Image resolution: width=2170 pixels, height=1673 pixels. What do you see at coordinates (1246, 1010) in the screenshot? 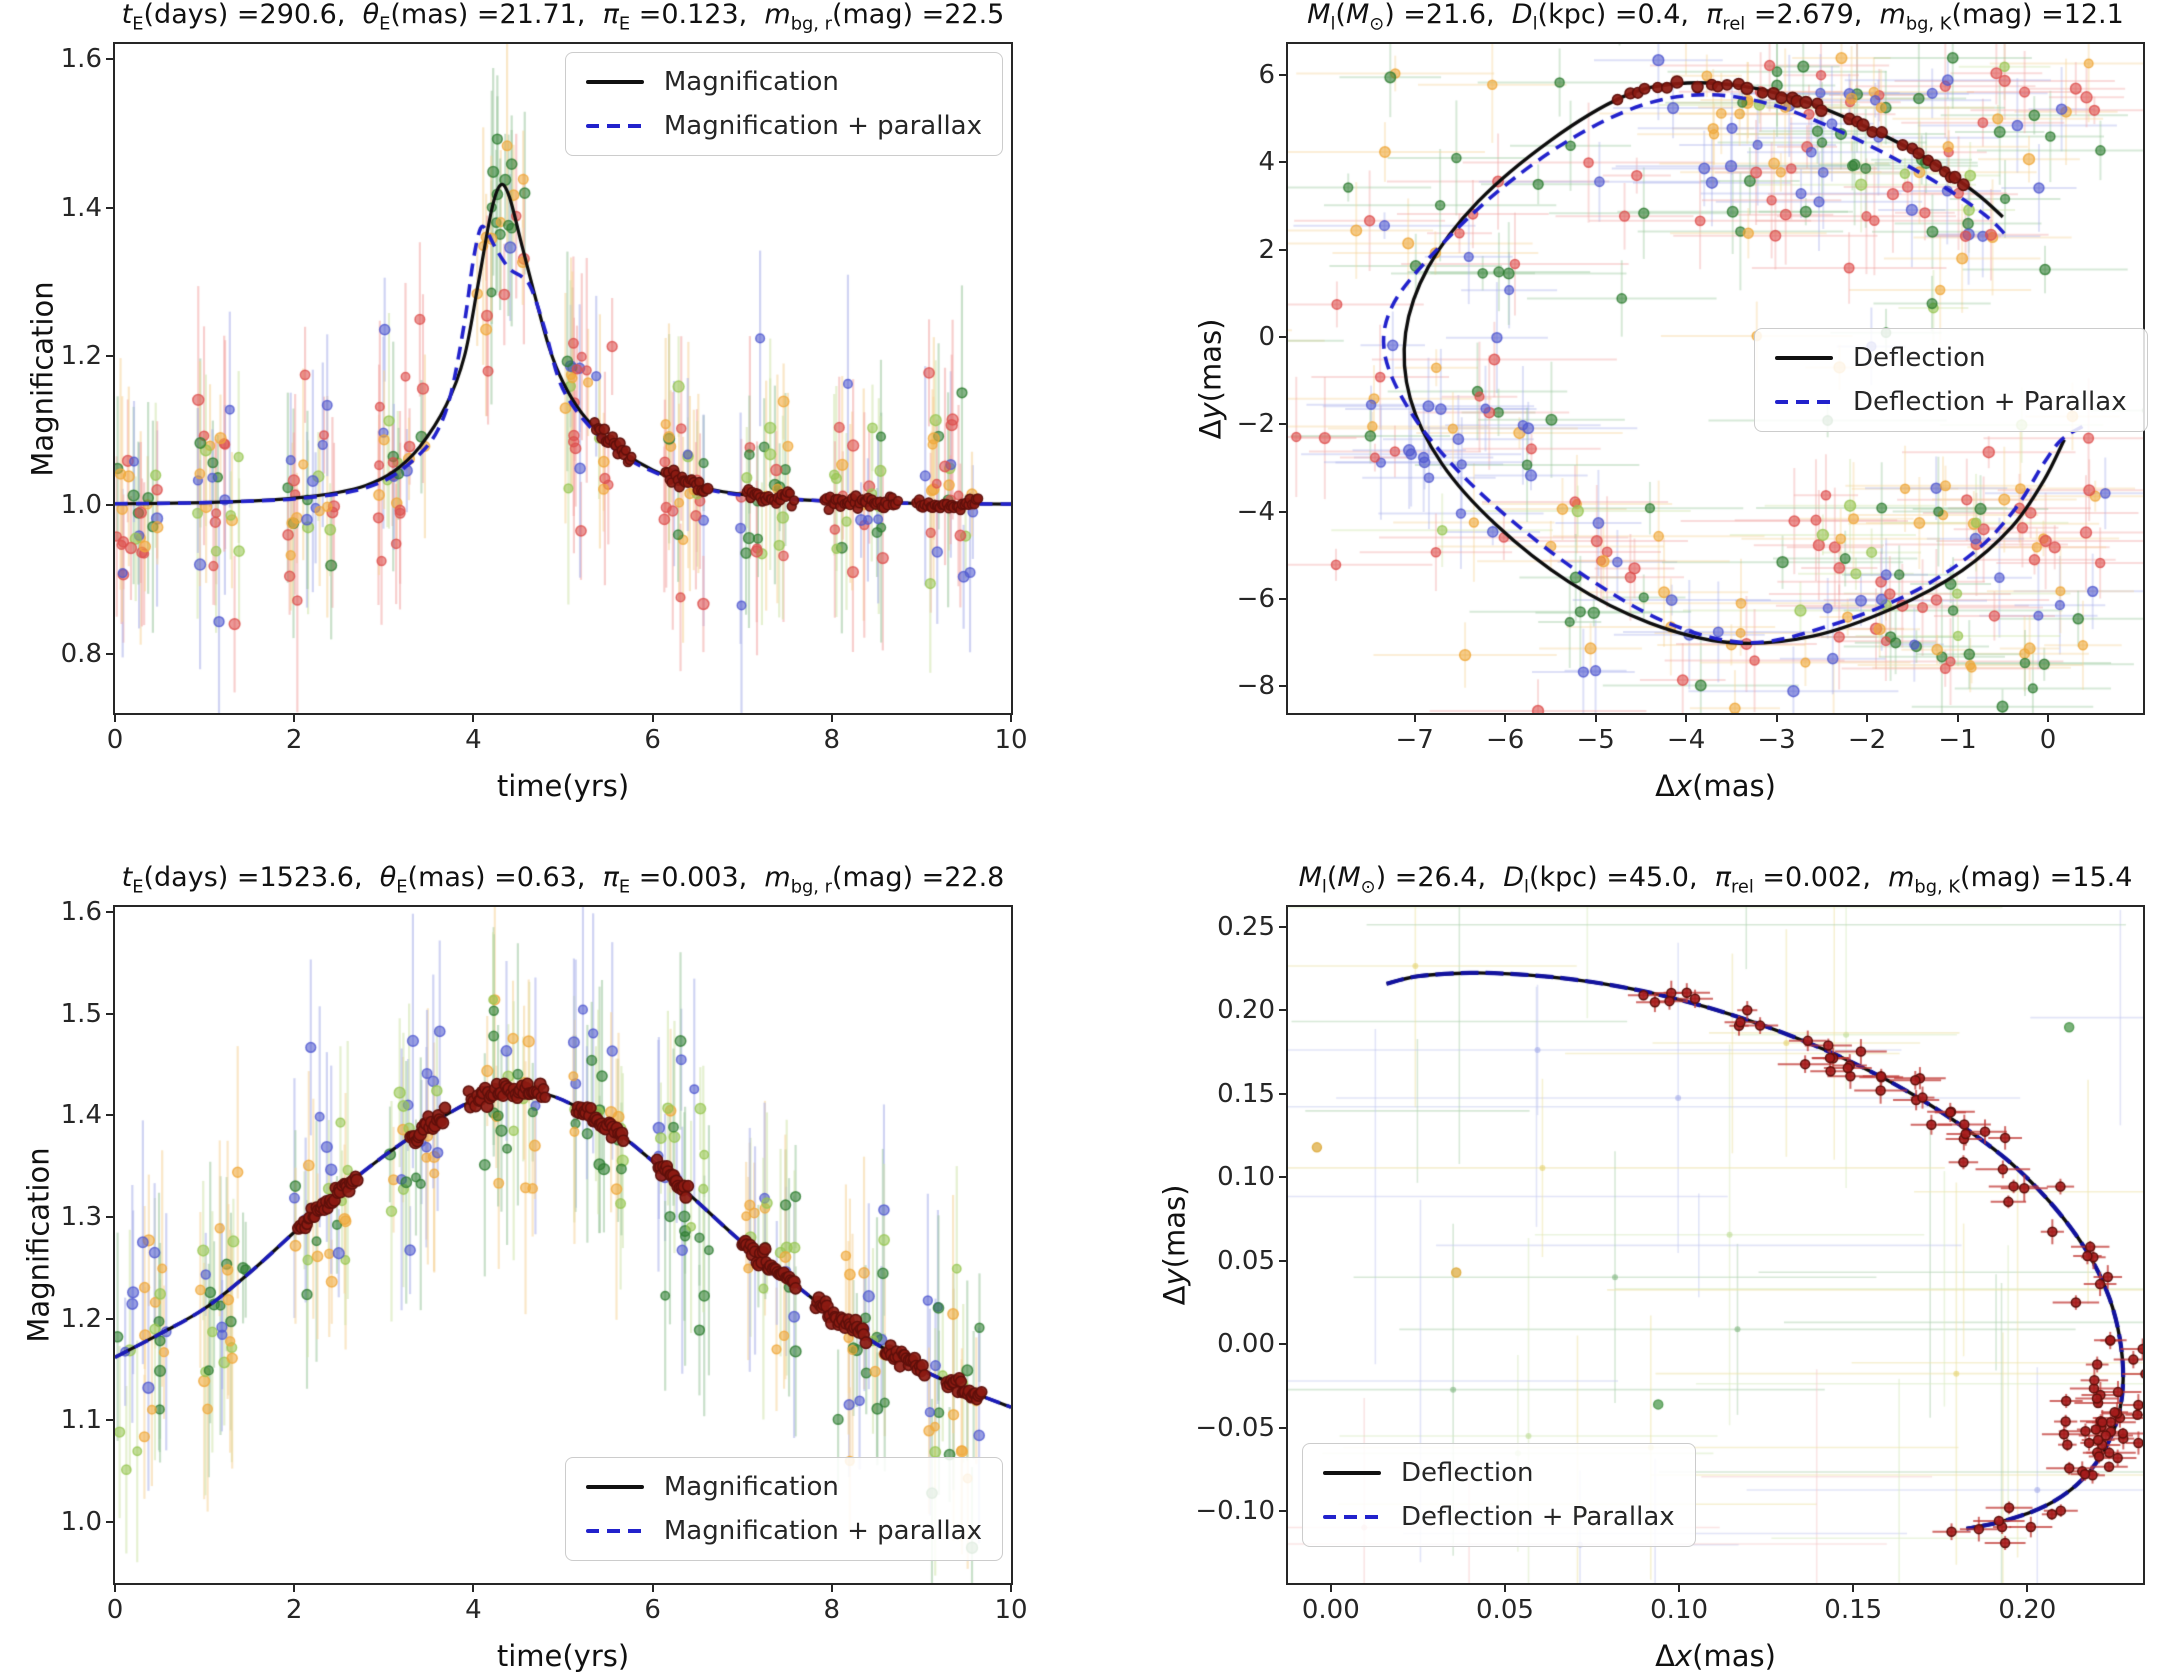
I see `y-tick-label: 0.20` at bounding box center [1246, 1010].